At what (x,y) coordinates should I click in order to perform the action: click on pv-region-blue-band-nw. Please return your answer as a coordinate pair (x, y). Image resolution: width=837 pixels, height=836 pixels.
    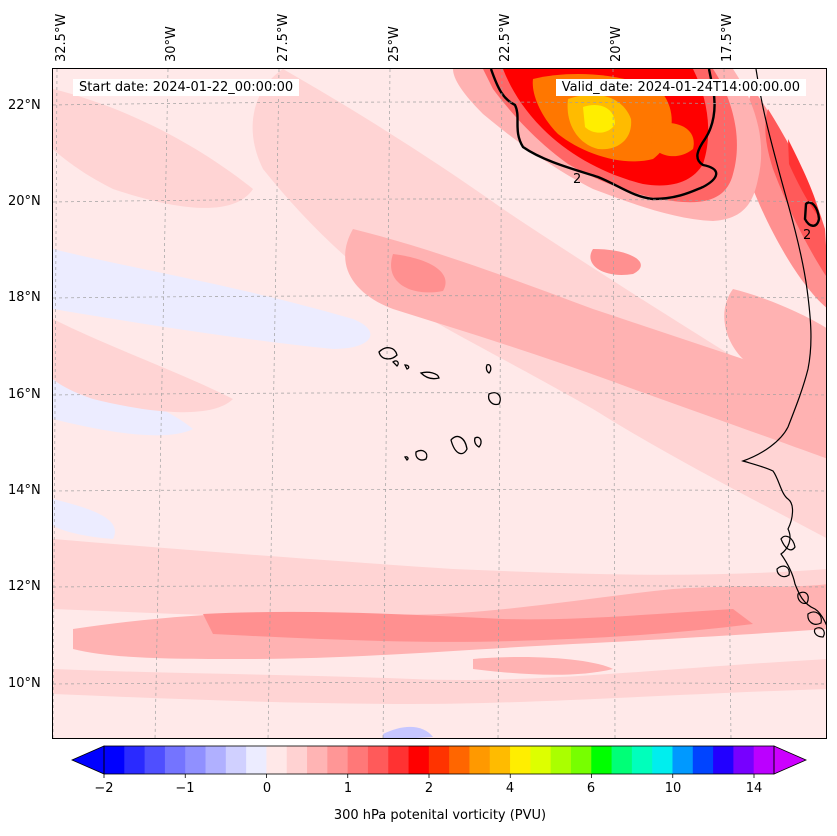
    Looking at the image, I should click on (212, 299).